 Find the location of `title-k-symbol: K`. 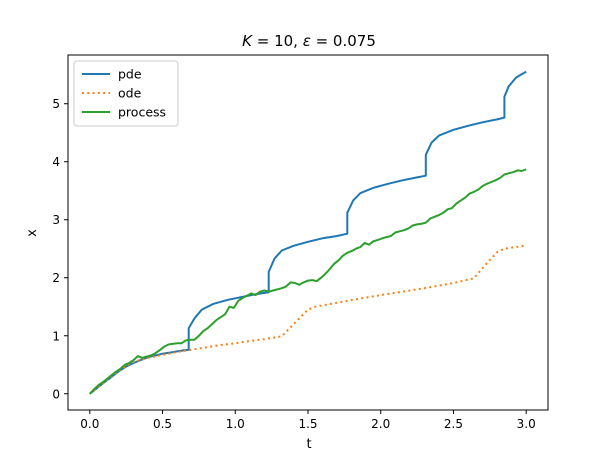

title-k-symbol: K is located at coordinates (247, 41).